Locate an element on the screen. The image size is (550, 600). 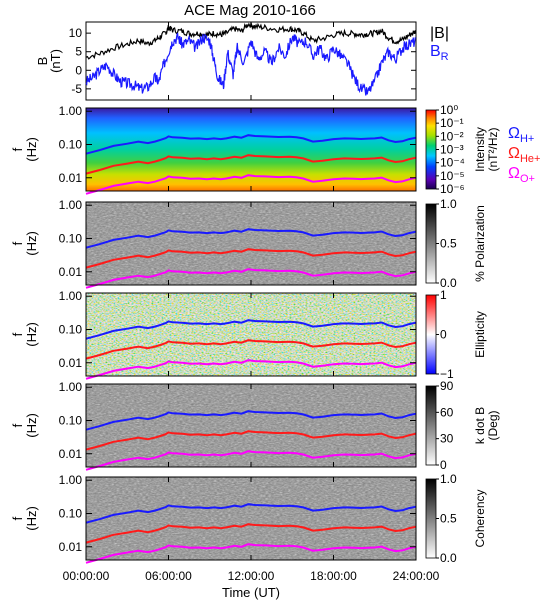
ellipticity-ytick-label: 0.10 is located at coordinates (71, 329).